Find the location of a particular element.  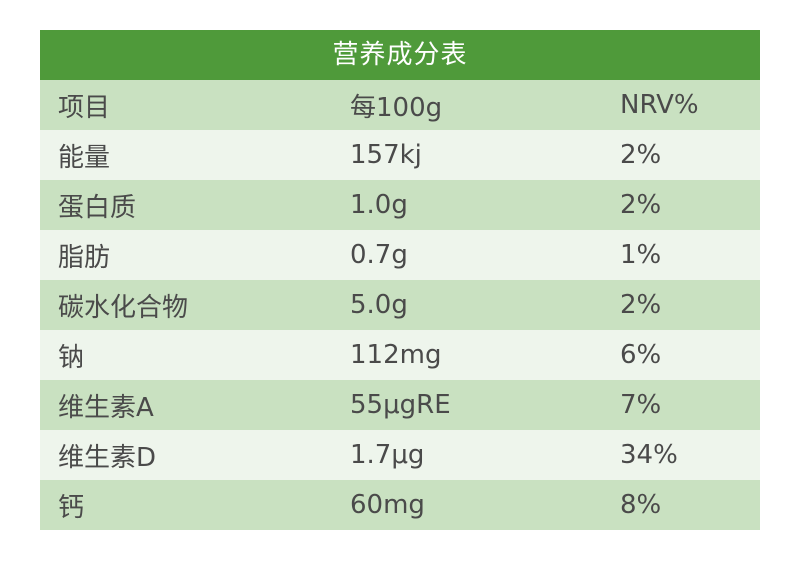

row-amount: 112mg is located at coordinates (396, 355).